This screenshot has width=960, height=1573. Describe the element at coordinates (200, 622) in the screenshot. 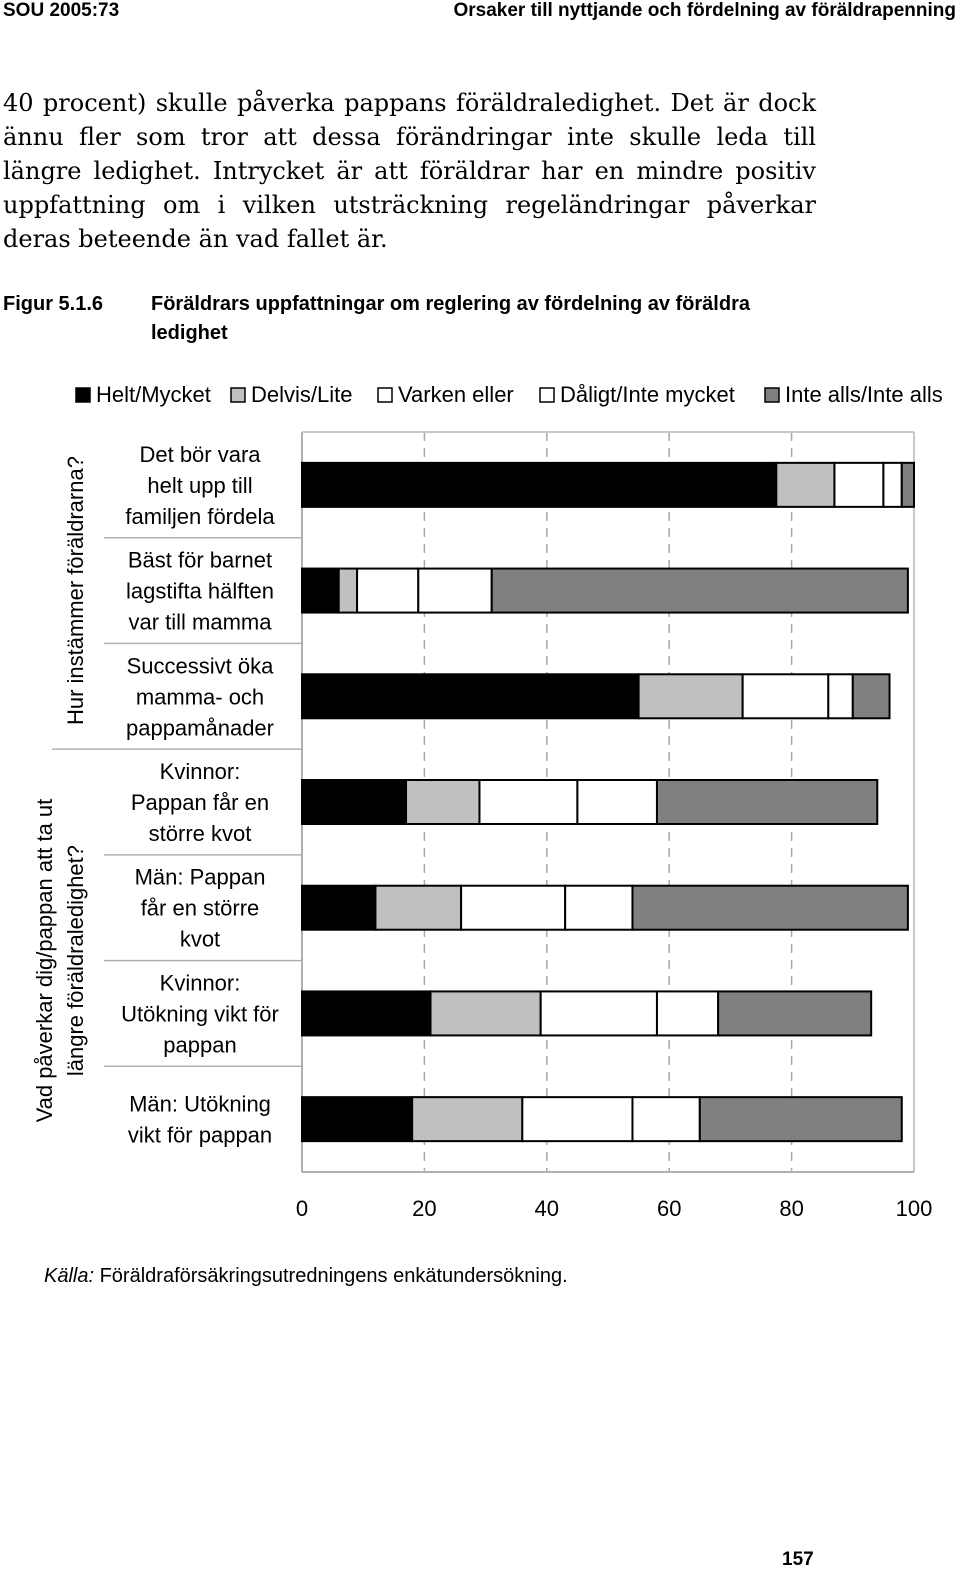

I see `category-label: var till mamma` at that location.